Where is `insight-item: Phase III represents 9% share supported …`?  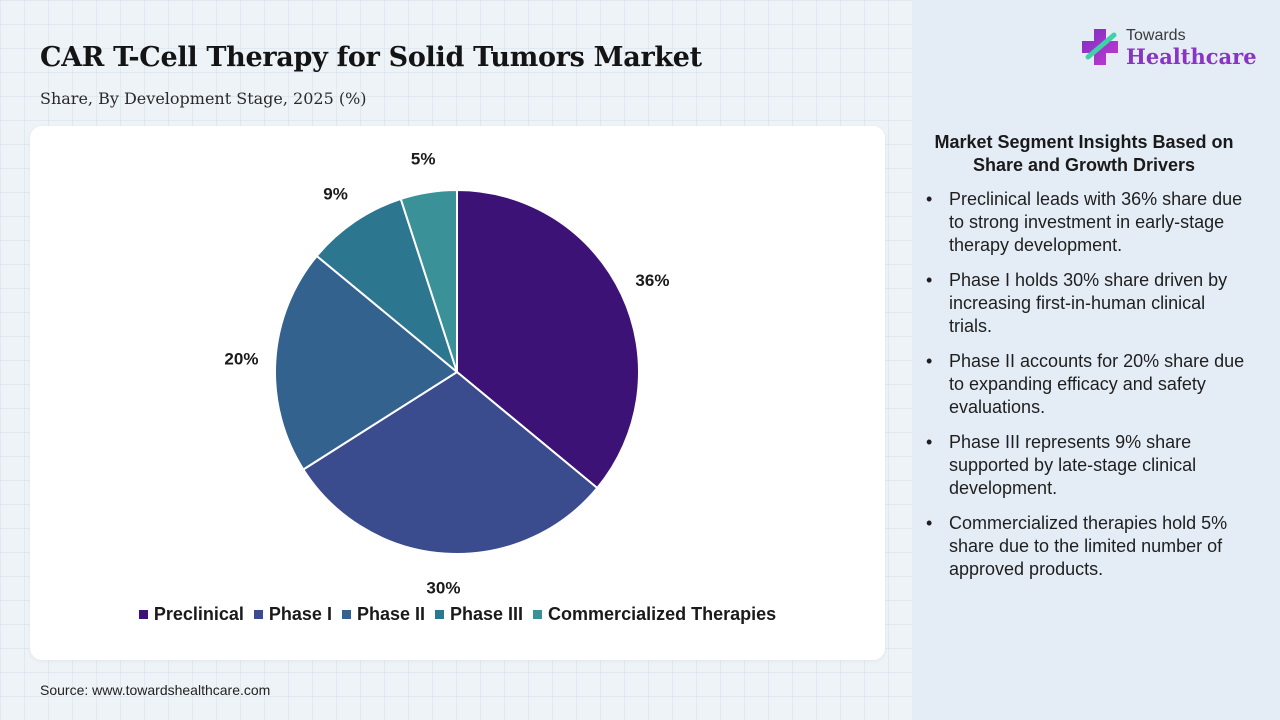
insight-item: Phase III represents 9% share supported … is located at coordinates (1086, 465).